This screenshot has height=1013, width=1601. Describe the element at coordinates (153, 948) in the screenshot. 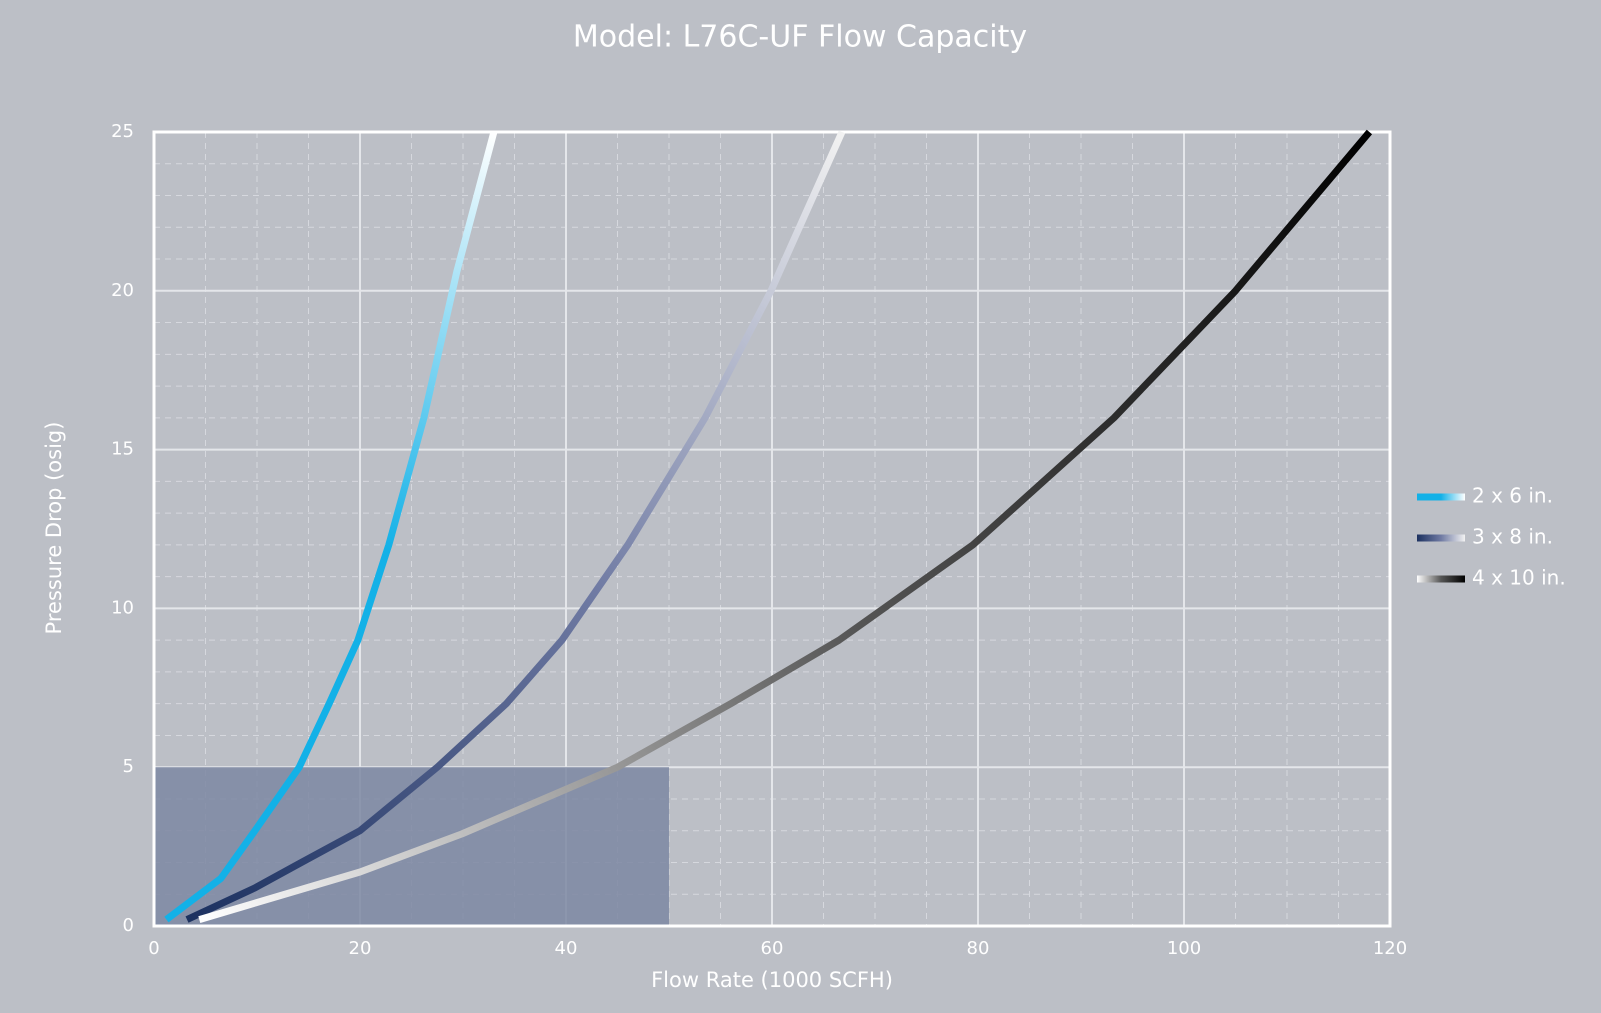

I see `x-tick-label: 0` at that location.